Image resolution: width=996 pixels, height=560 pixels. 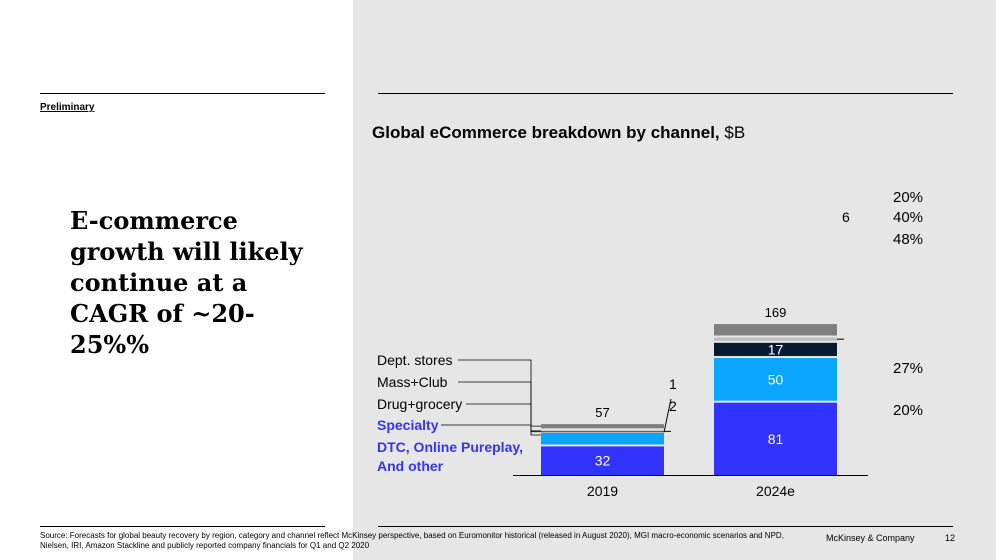 What do you see at coordinates (182, 526) in the screenshot?
I see `left-bottom-rule` at bounding box center [182, 526].